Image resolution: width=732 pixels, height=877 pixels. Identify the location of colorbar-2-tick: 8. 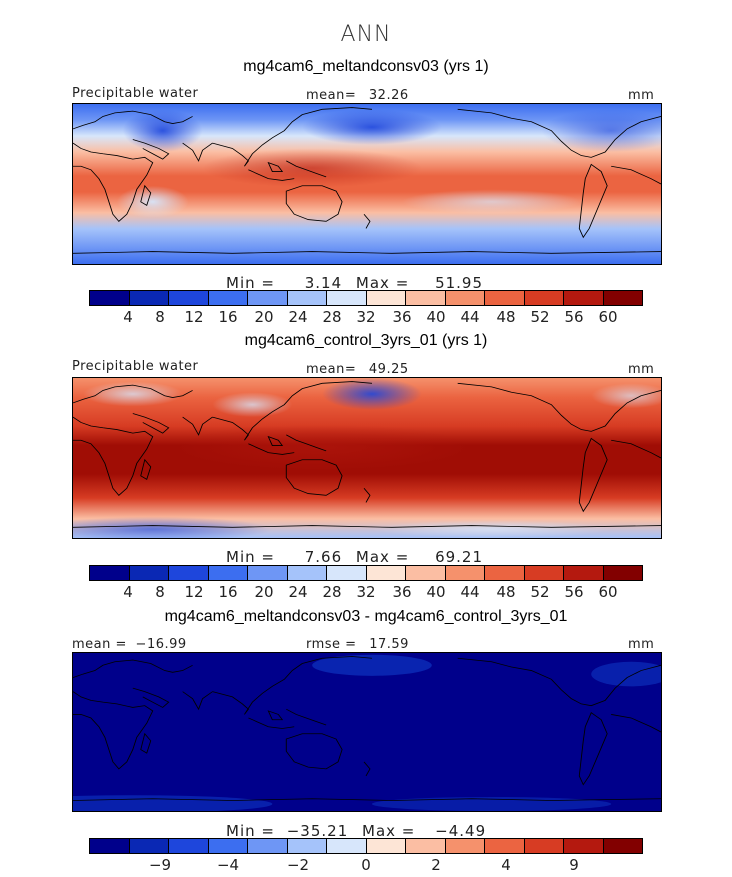
(160, 592).